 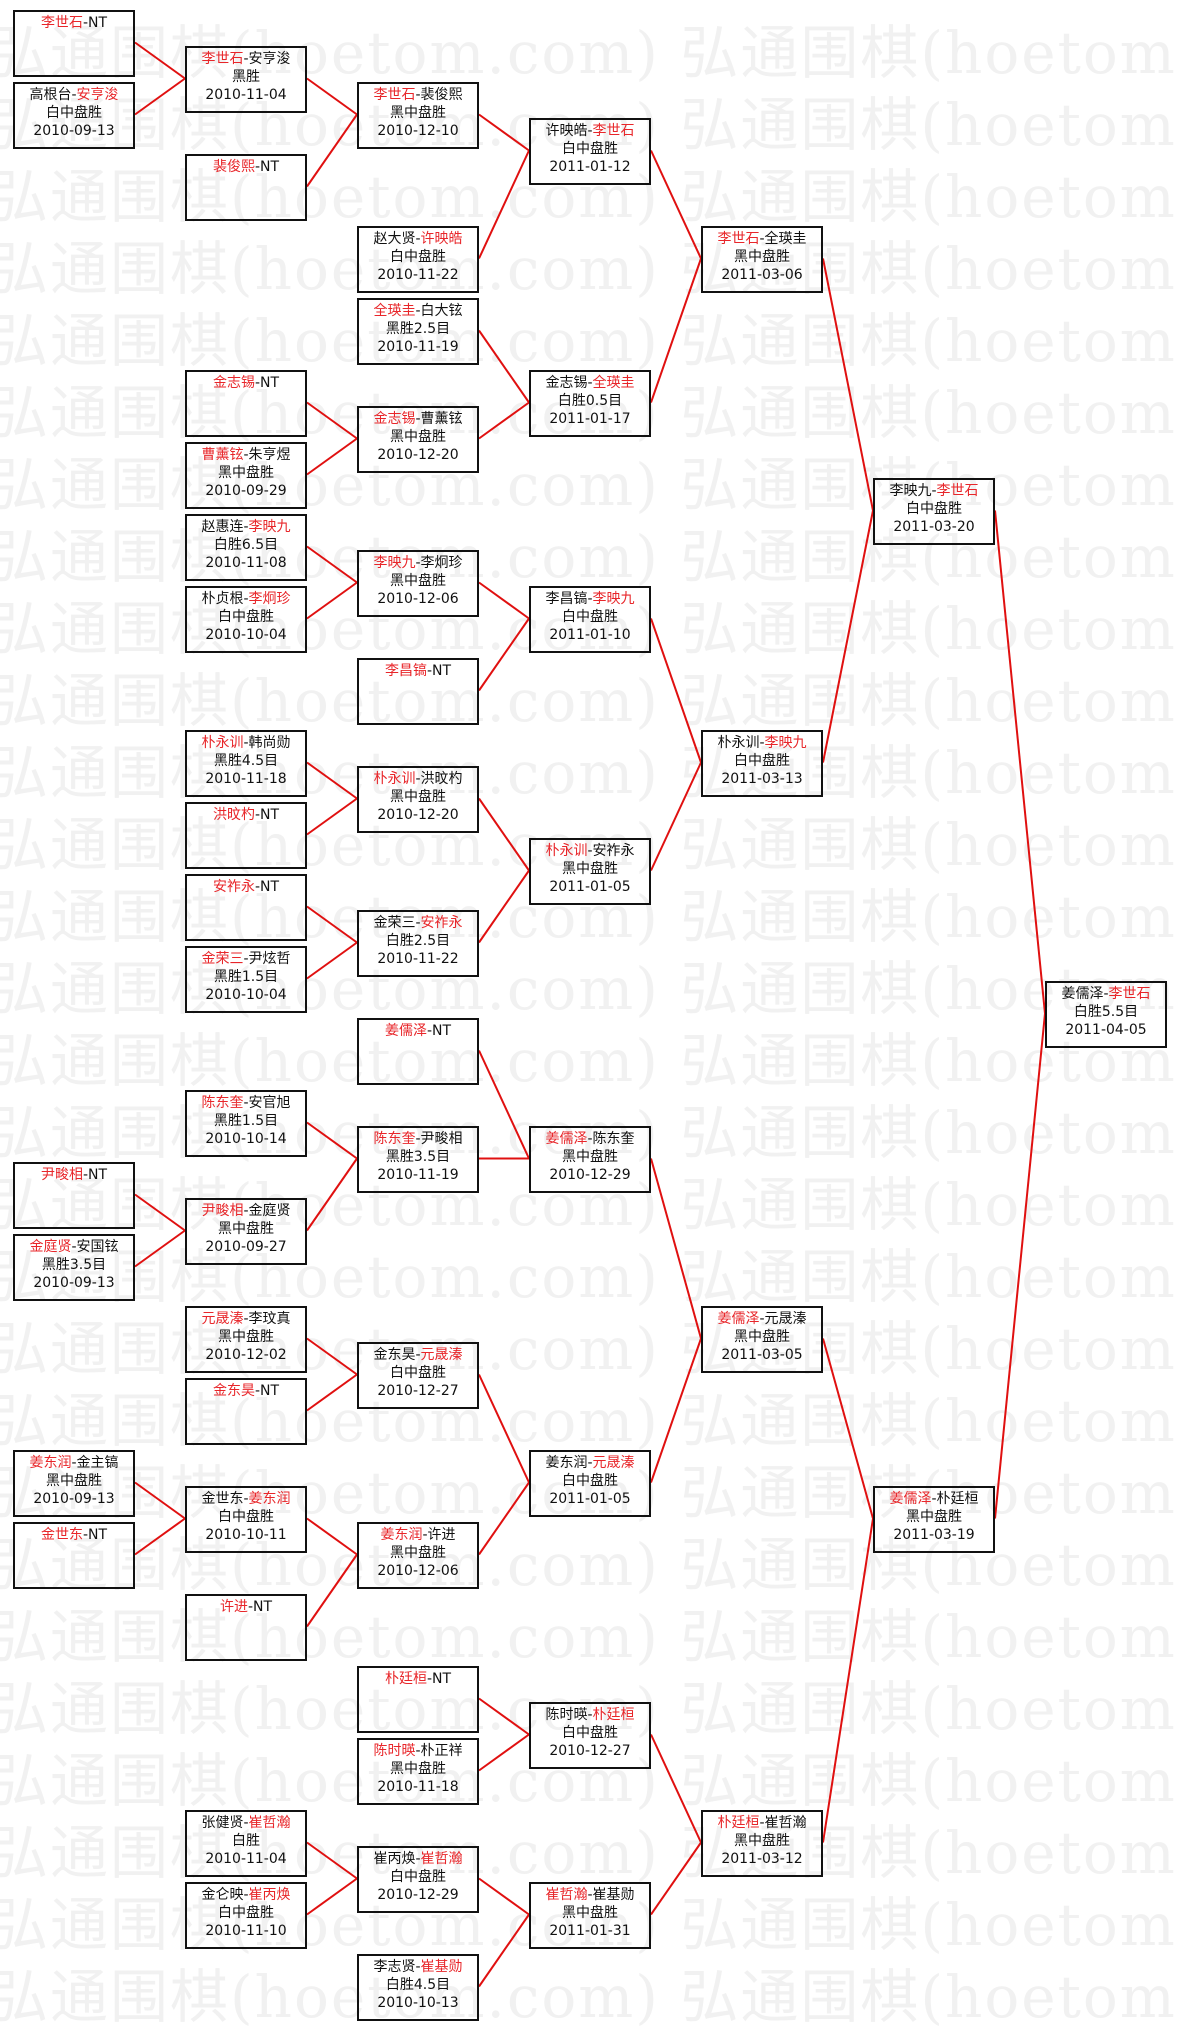 I want to click on match-result: 白胜2.5目, so click(x=418, y=941).